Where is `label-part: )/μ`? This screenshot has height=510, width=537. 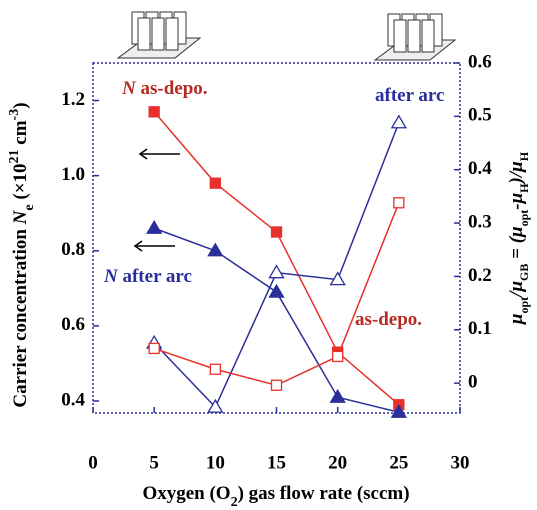
label-part: )/μ is located at coordinates (516, 173).